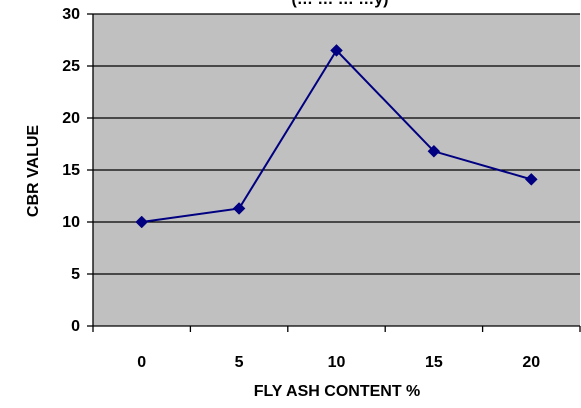  What do you see at coordinates (71, 118) in the screenshot?
I see `y-tick-label: 20` at bounding box center [71, 118].